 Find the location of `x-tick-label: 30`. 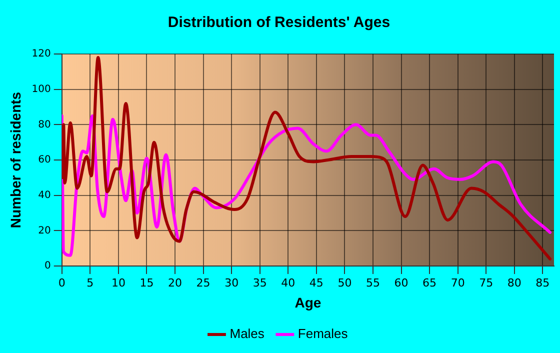

x-tick-label: 30 is located at coordinates (231, 283).